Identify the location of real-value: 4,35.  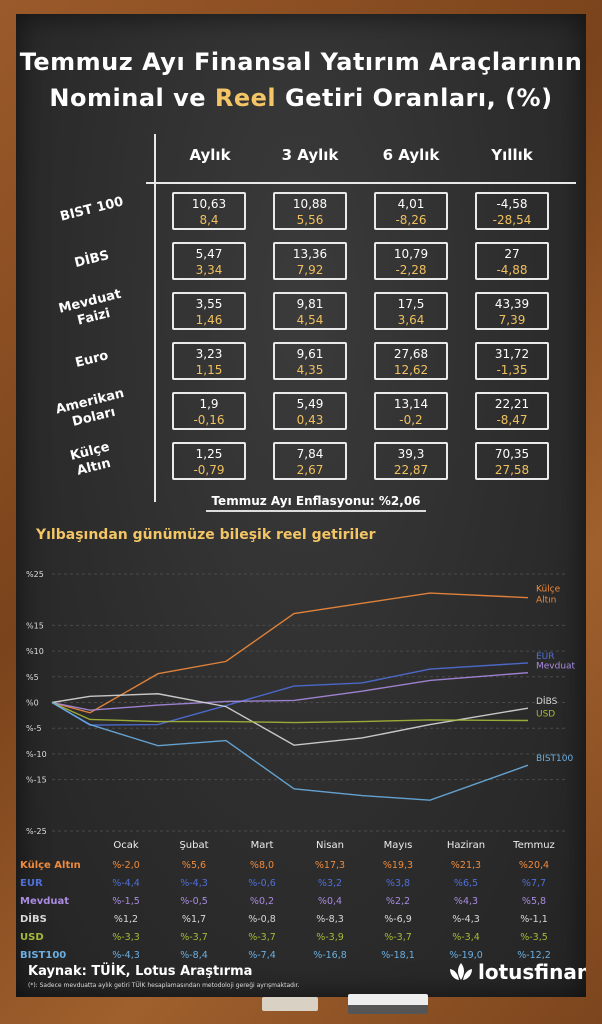
(310, 370).